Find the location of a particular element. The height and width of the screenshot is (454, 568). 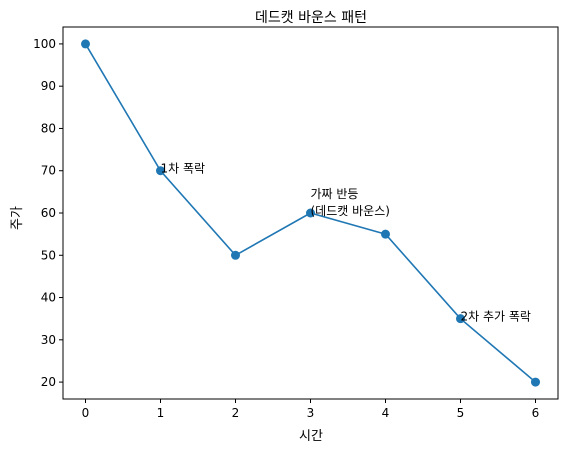

x-axis: 0 1 2 3 4 5 6 is located at coordinates (311, 409).